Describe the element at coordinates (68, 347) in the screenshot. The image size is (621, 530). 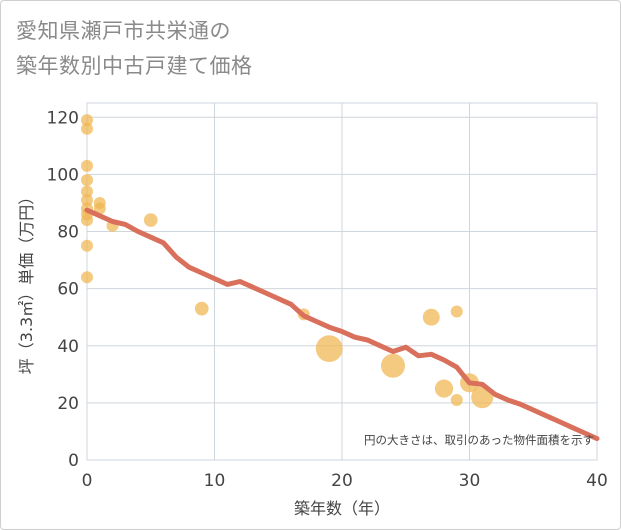
I see `y-tick-label: 40` at that location.